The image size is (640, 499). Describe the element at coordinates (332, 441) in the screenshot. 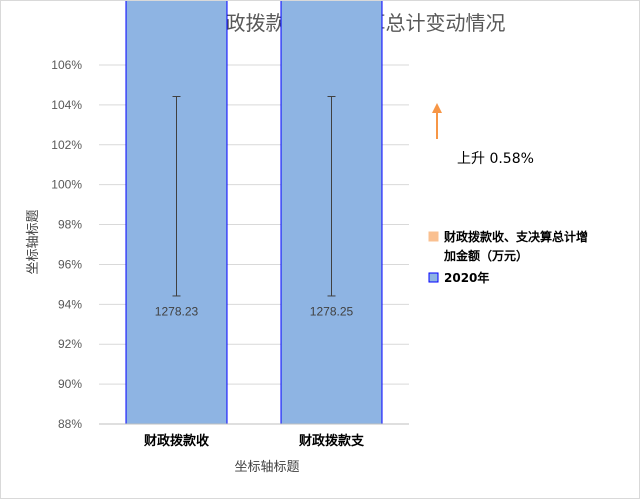

I see `x-category-label: 财政拨款支` at that location.